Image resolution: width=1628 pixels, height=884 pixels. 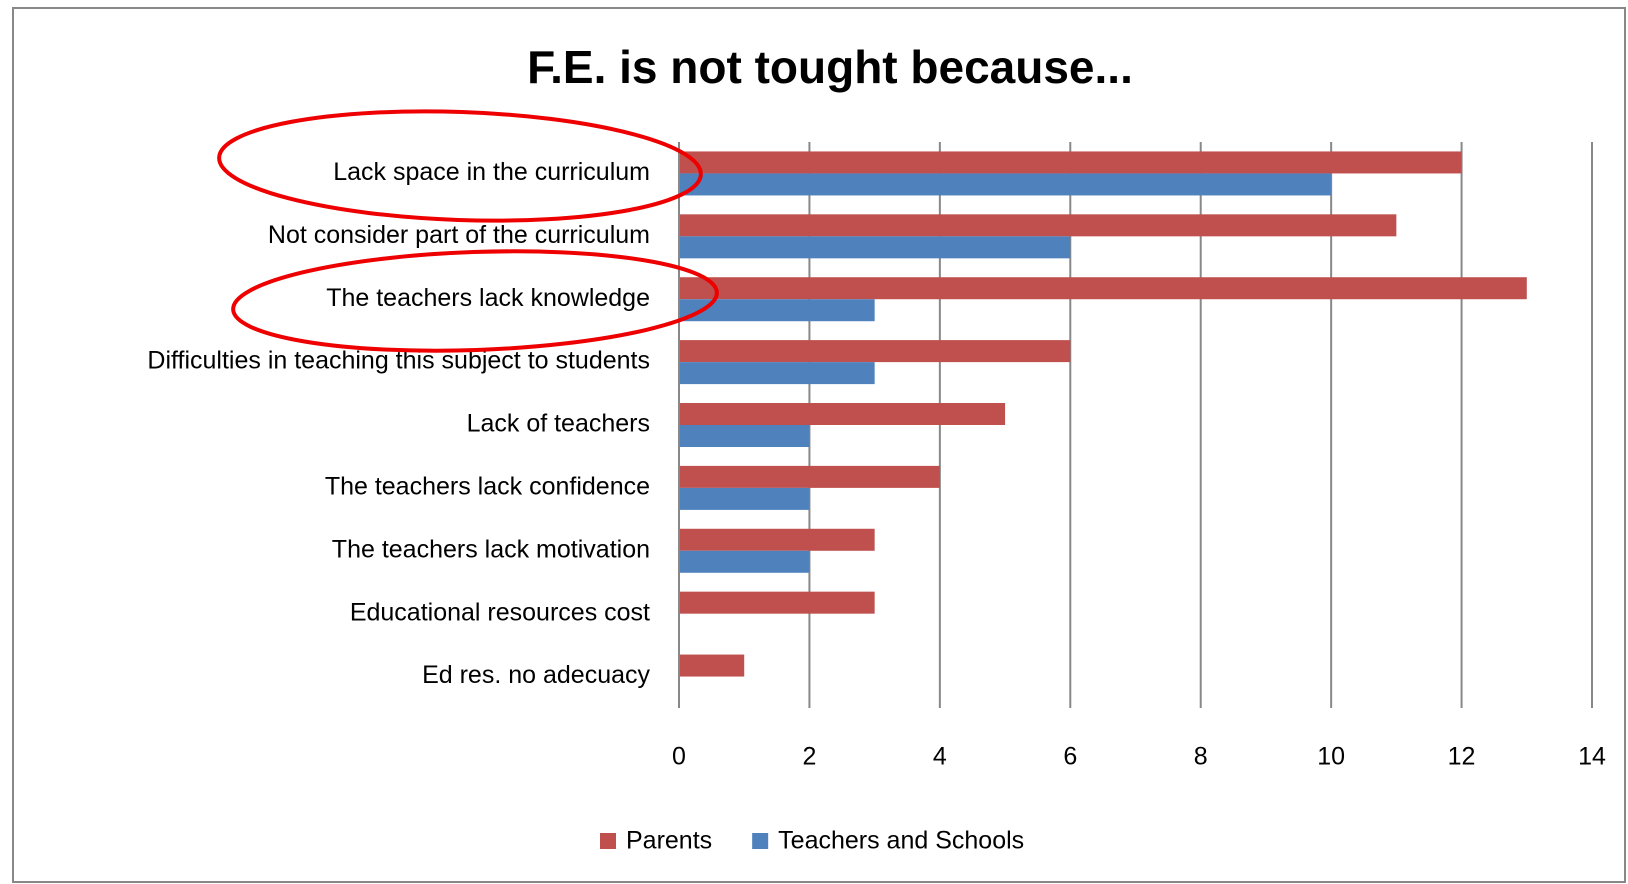 I want to click on y-tick-label: Ed res. no adecuacy, so click(x=536, y=675).